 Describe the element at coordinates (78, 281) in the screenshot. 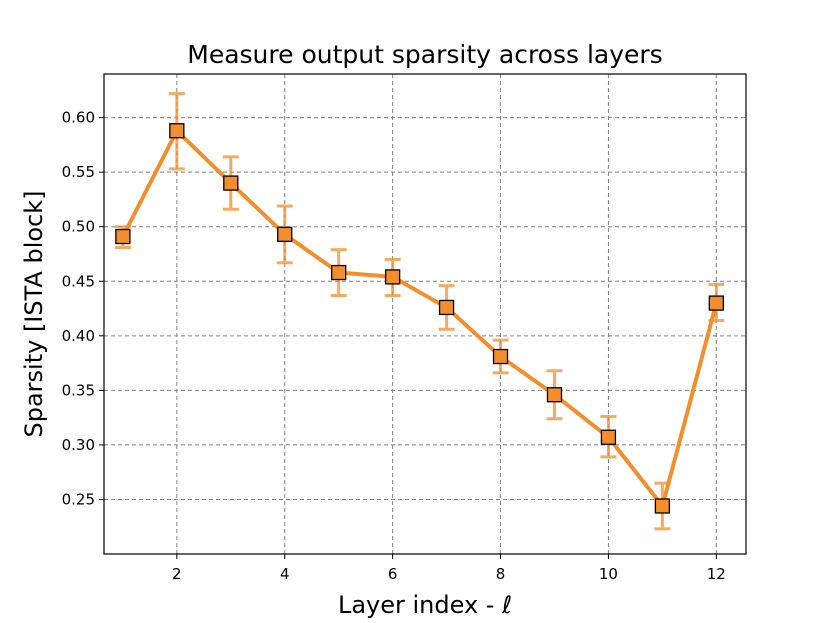

I see `y-tick-label: 0.45` at that location.